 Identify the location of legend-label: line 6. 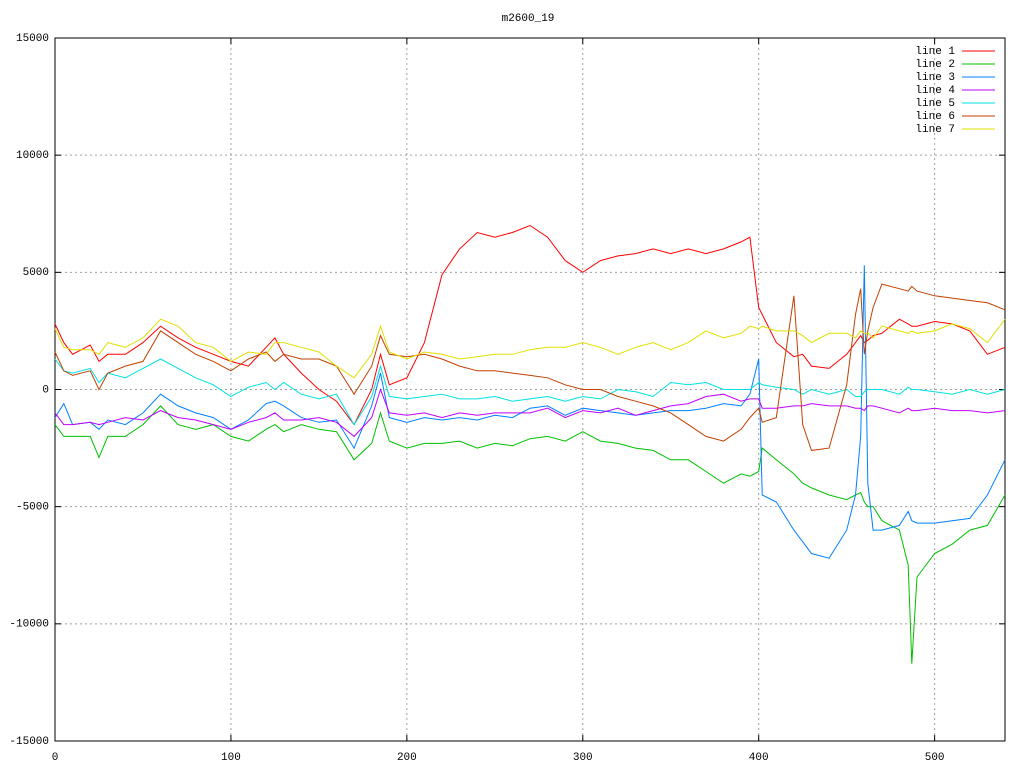
(935, 117).